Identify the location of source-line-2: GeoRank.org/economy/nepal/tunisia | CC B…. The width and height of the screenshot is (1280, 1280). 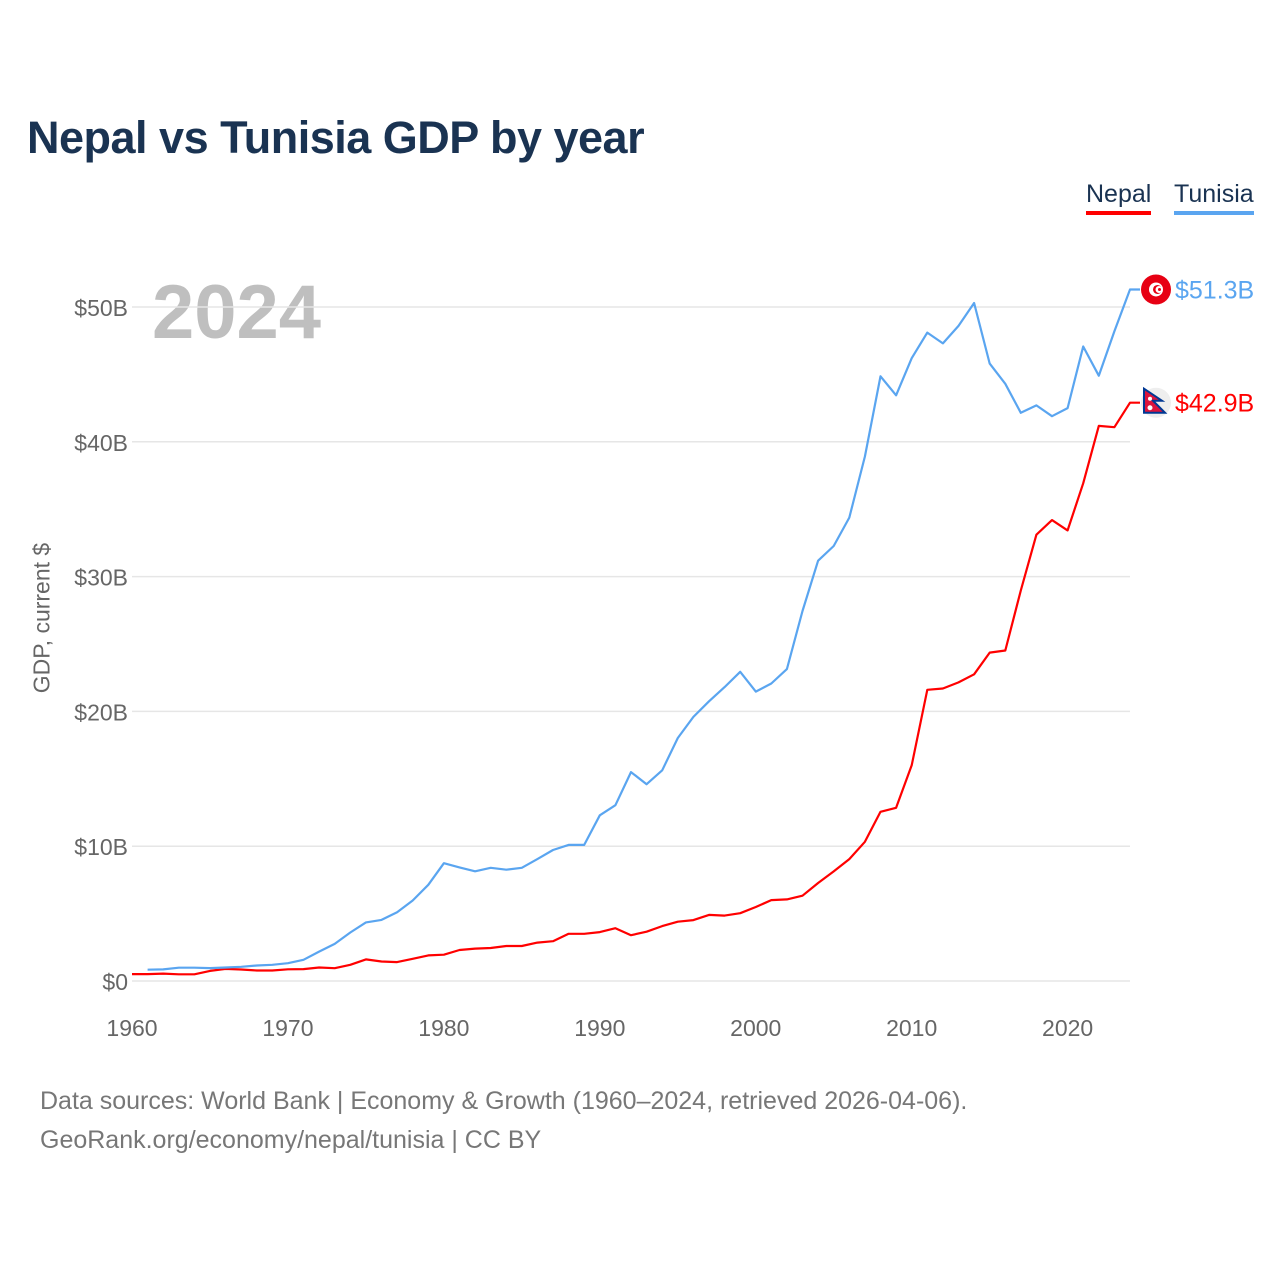
(291, 1140).